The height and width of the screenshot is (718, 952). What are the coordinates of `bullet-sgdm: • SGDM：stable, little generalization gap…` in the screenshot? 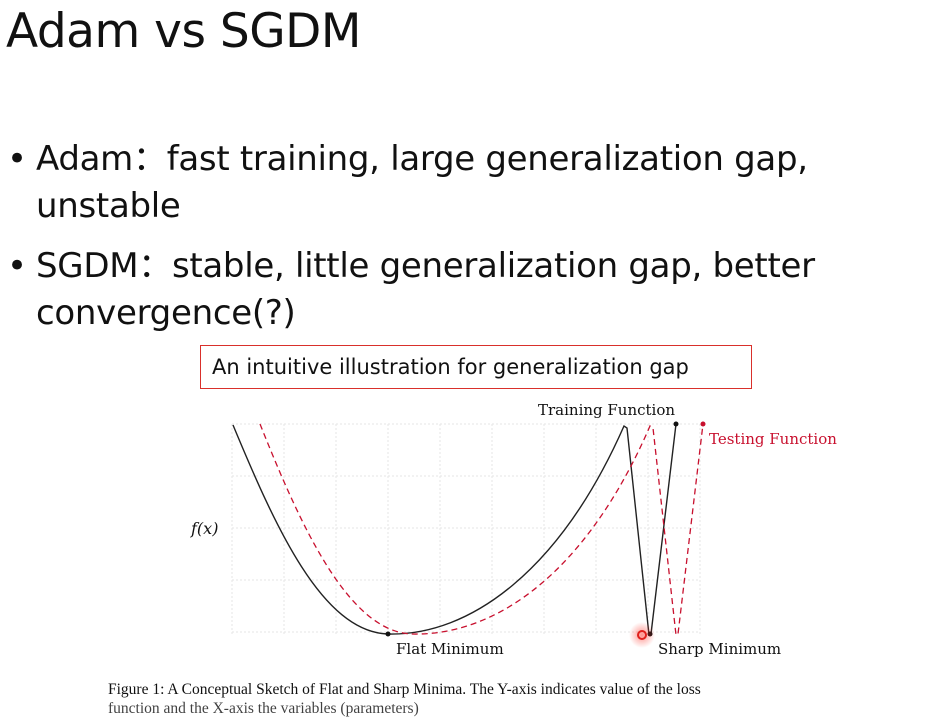 It's located at (476, 290).